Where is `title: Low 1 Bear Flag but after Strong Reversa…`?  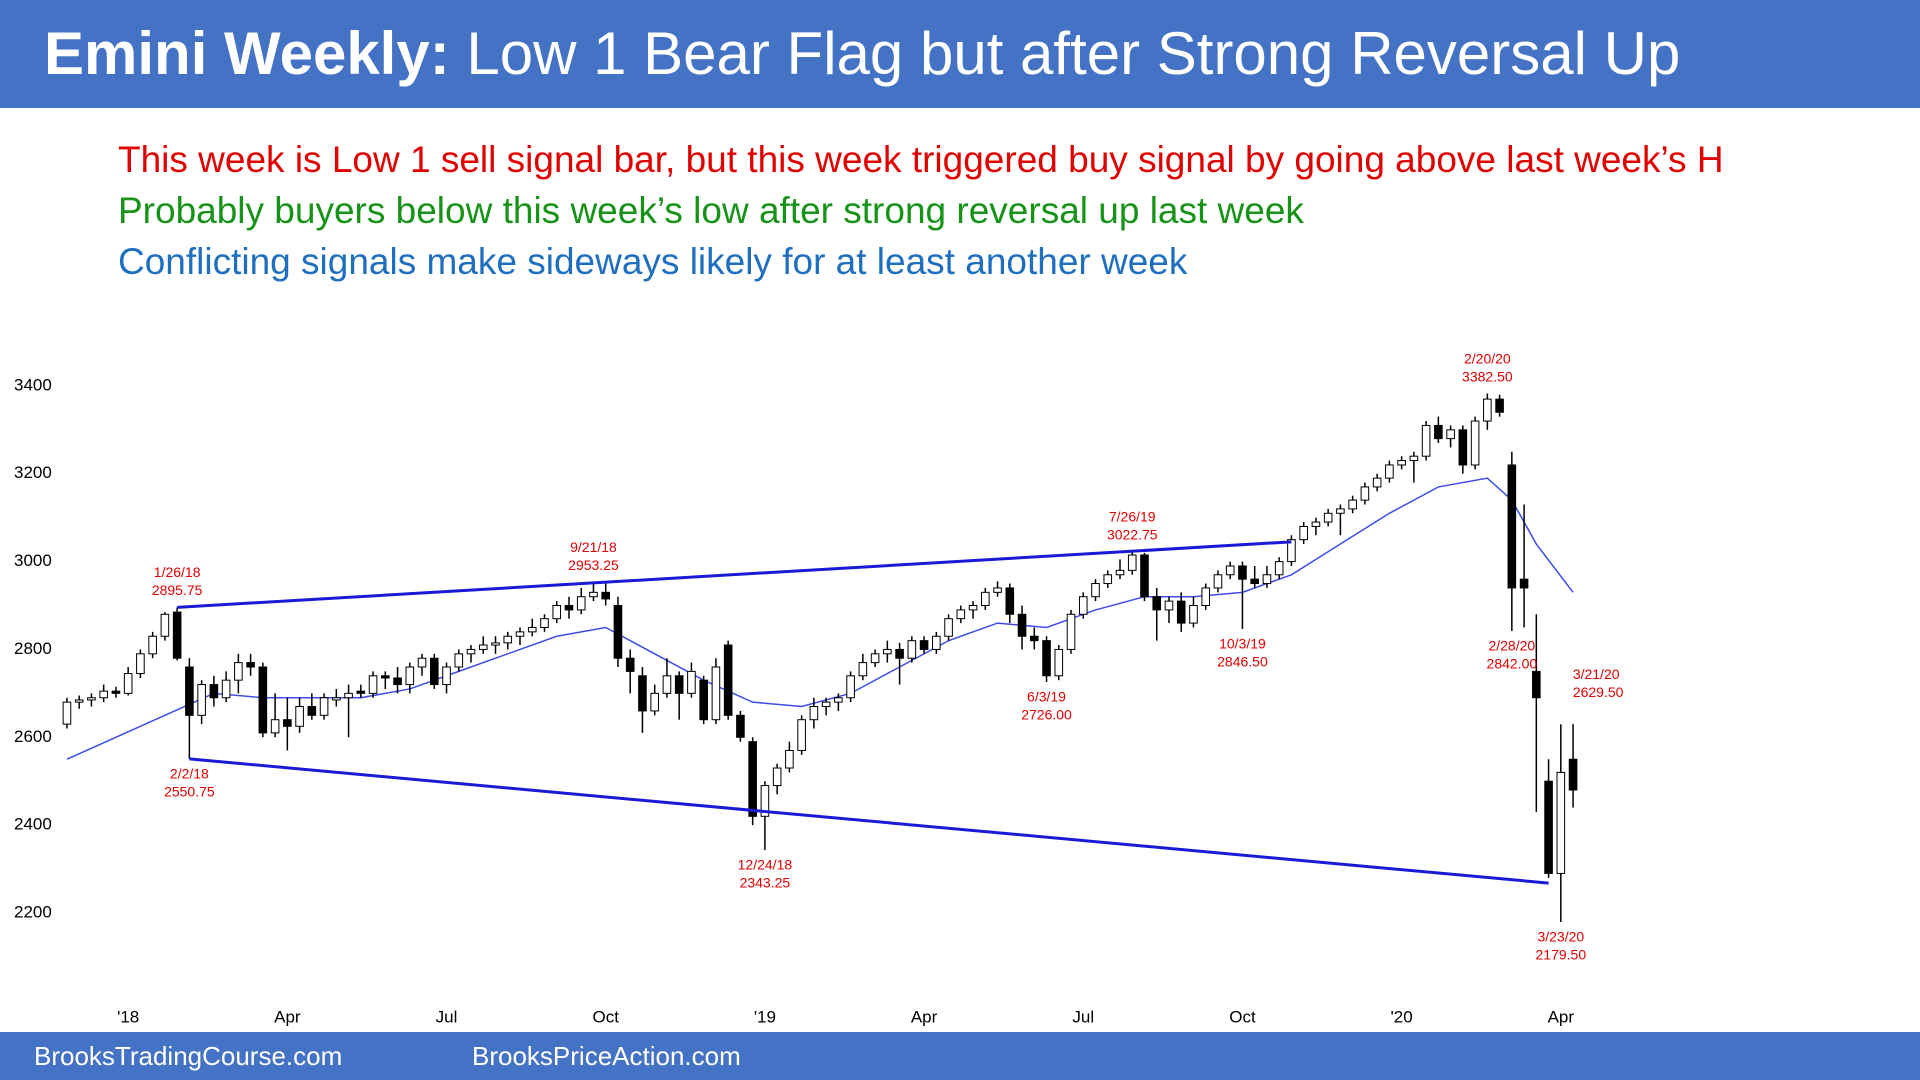
title: Low 1 Bear Flag but after Strong Reversa… is located at coordinates (1073, 53).